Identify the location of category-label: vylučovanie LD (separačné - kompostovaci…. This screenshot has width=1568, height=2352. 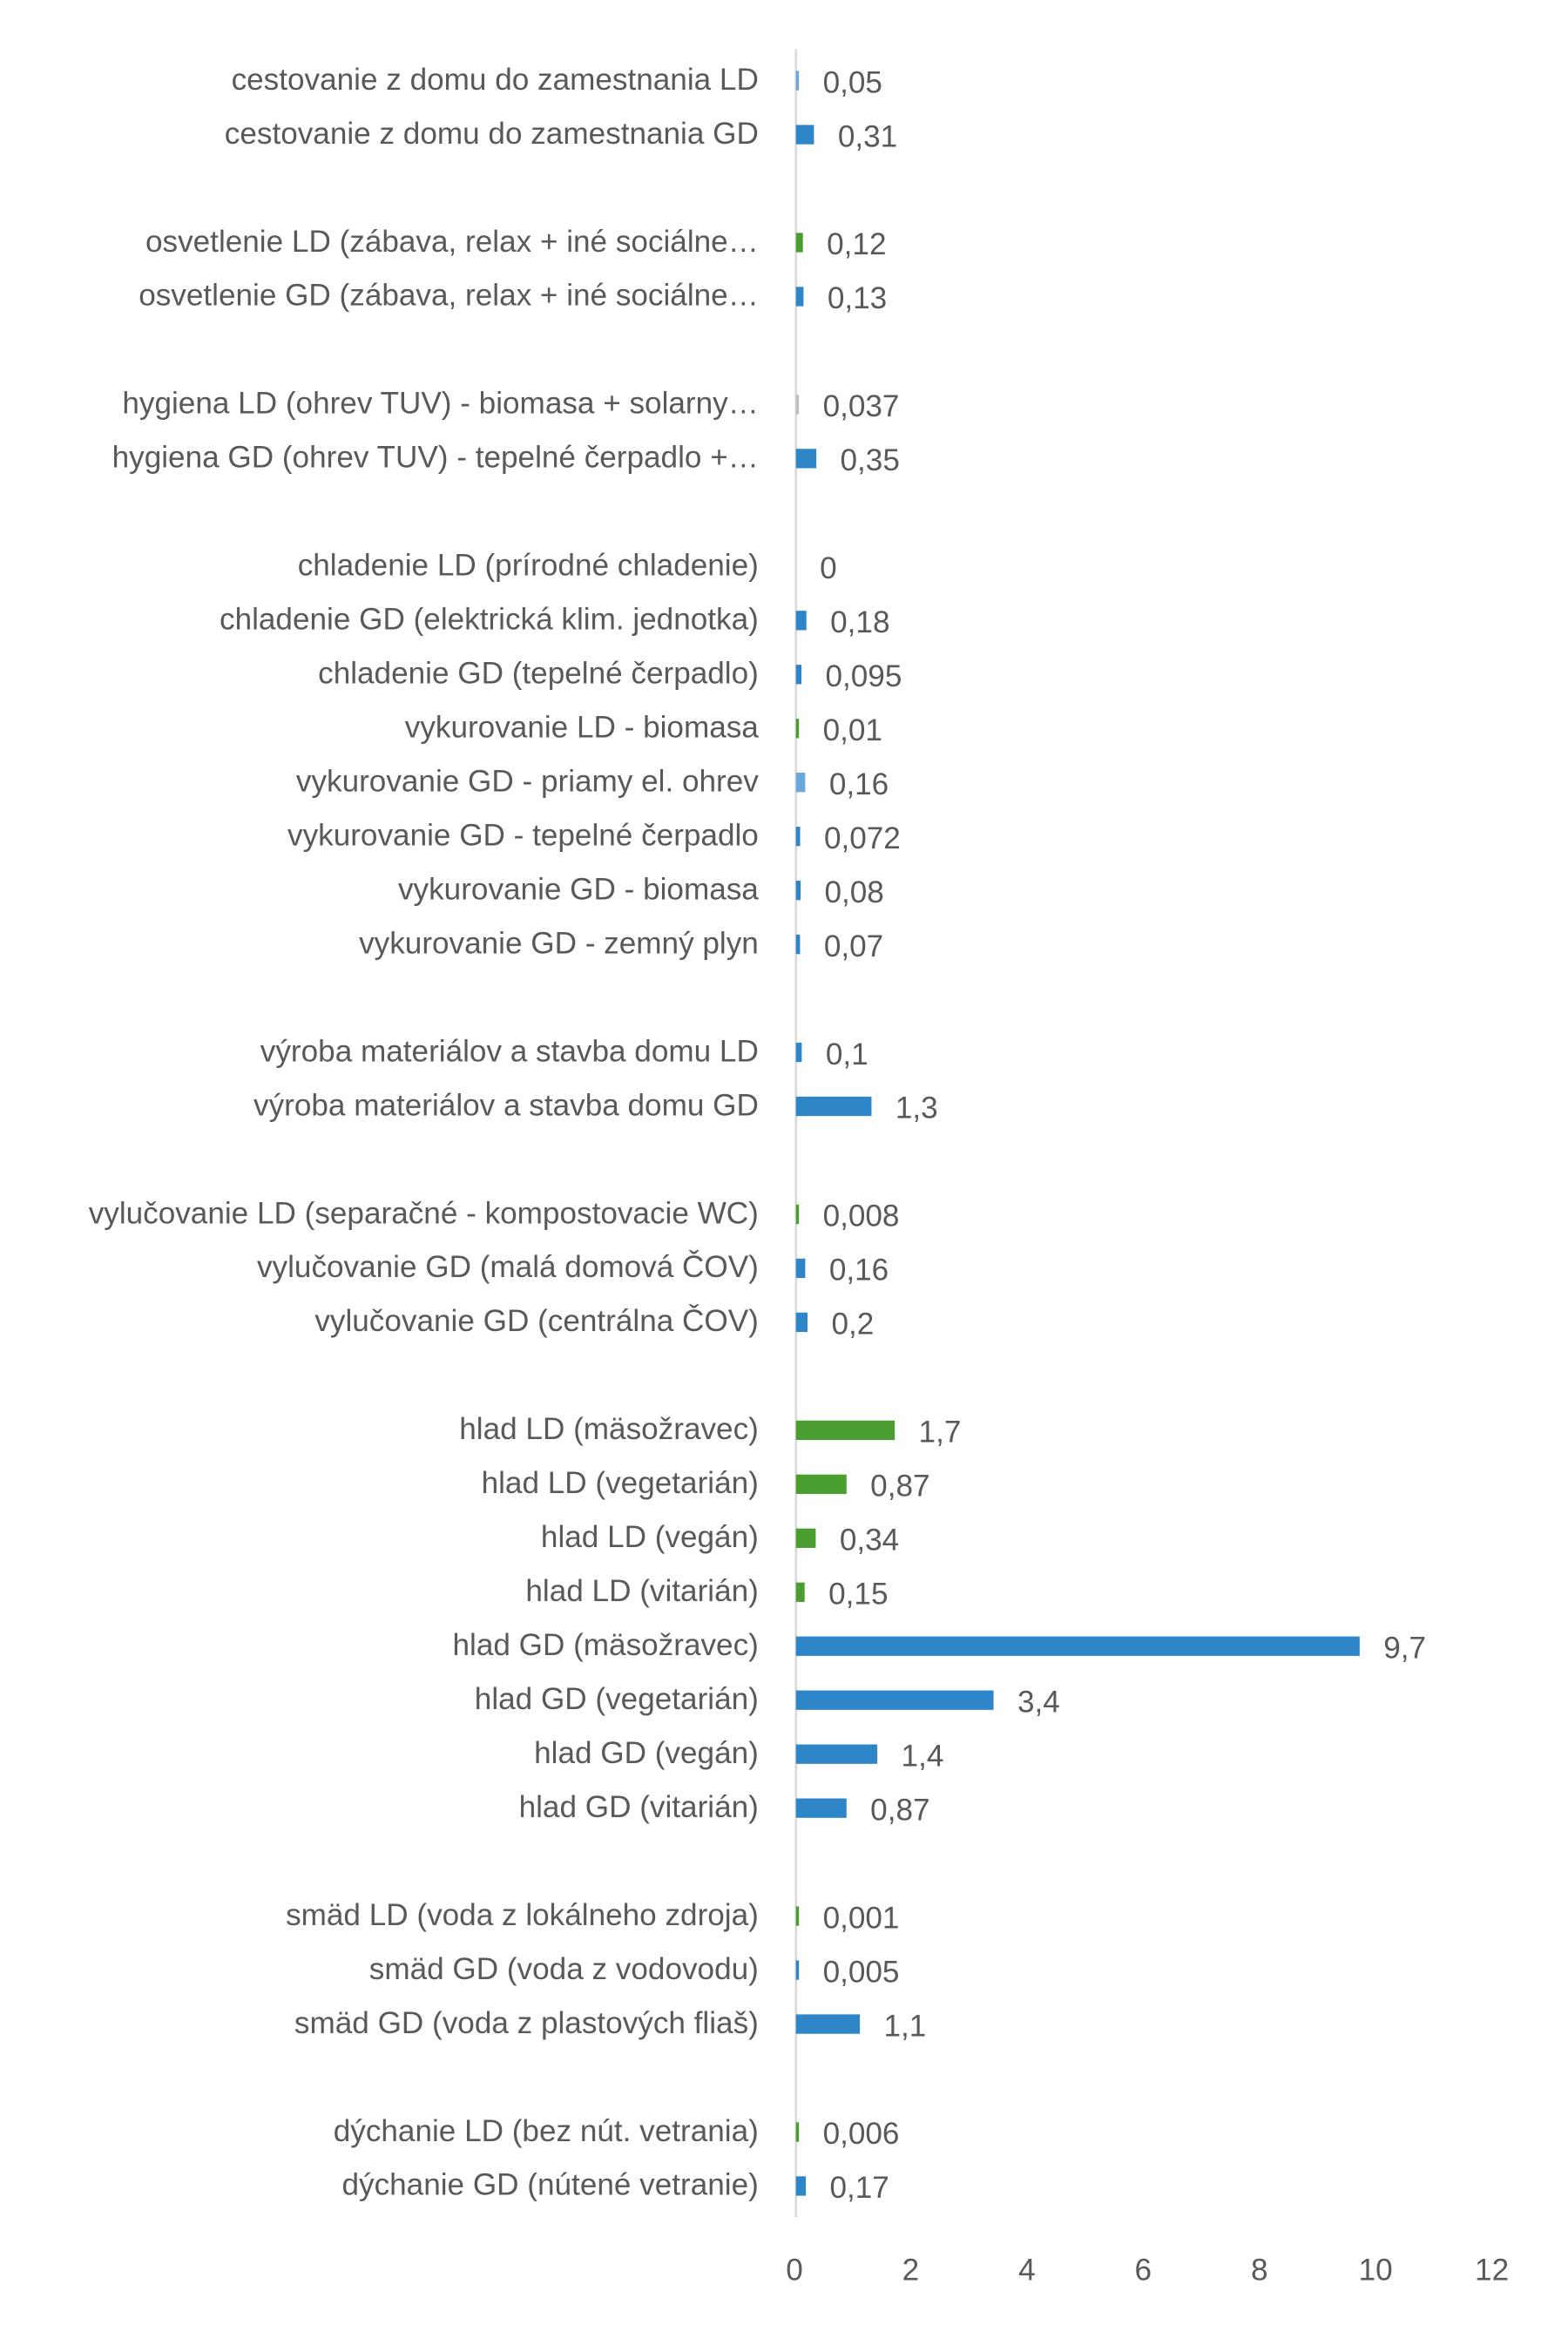
(424, 1213).